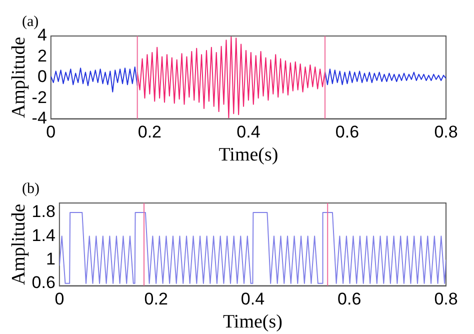 The height and width of the screenshot is (334, 474). Describe the element at coordinates (39, 97) in the screenshot. I see `y-tick-label: -2` at that location.